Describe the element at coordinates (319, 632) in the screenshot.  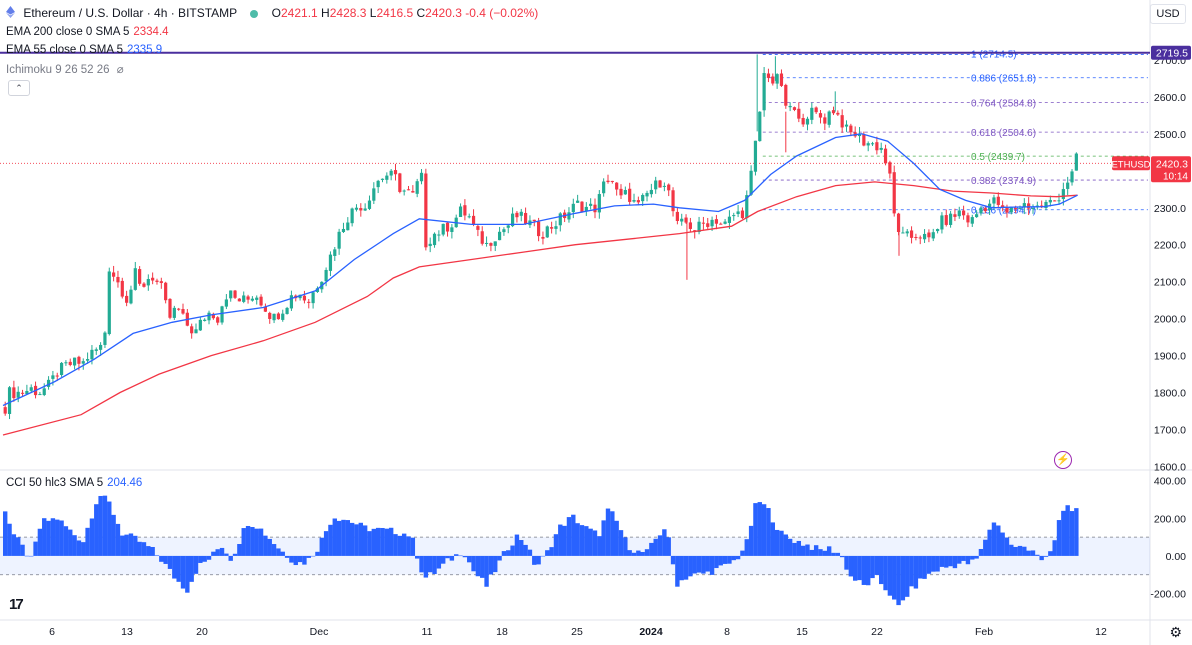
I see `time-tick-label: Dec` at that location.